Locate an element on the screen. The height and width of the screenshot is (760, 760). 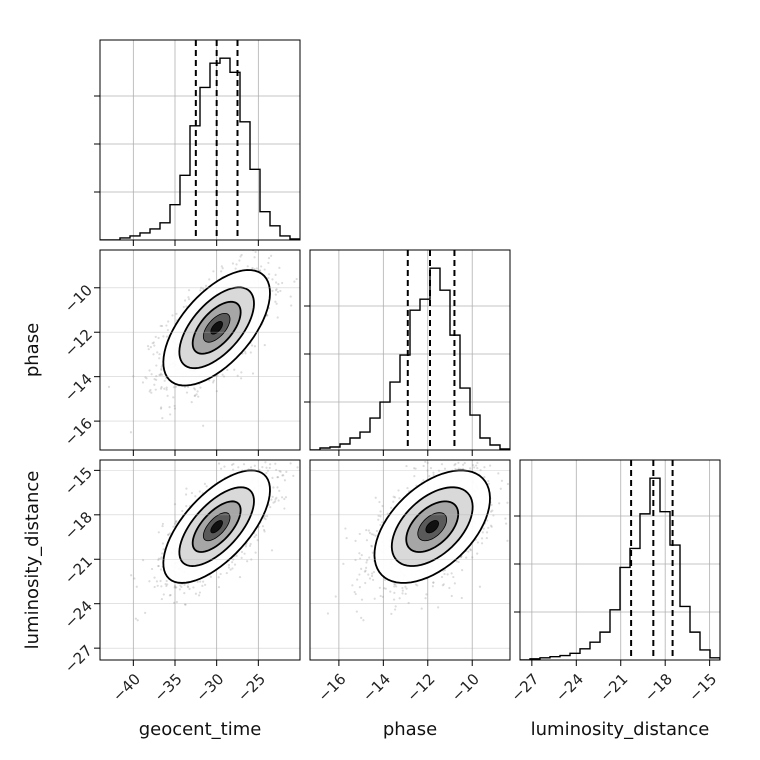
panel-geocent_time-vs-luminosity_distance is located at coordinates (197, 559).